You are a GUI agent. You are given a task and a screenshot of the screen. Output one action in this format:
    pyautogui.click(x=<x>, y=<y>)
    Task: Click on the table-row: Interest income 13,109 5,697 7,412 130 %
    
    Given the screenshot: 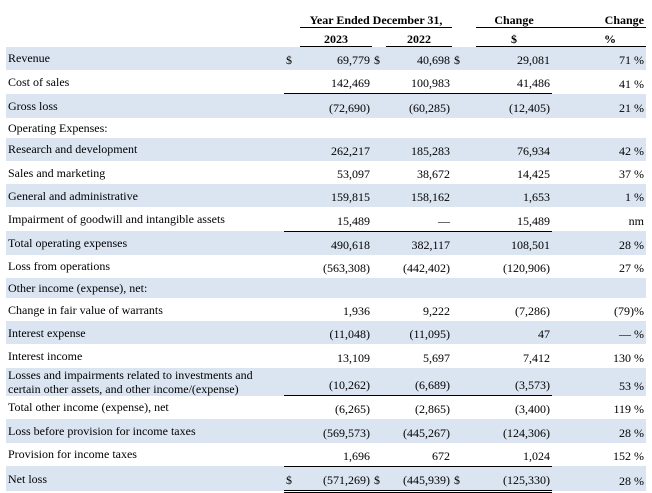 What is the action you would take?
    pyautogui.click(x=326, y=355)
    